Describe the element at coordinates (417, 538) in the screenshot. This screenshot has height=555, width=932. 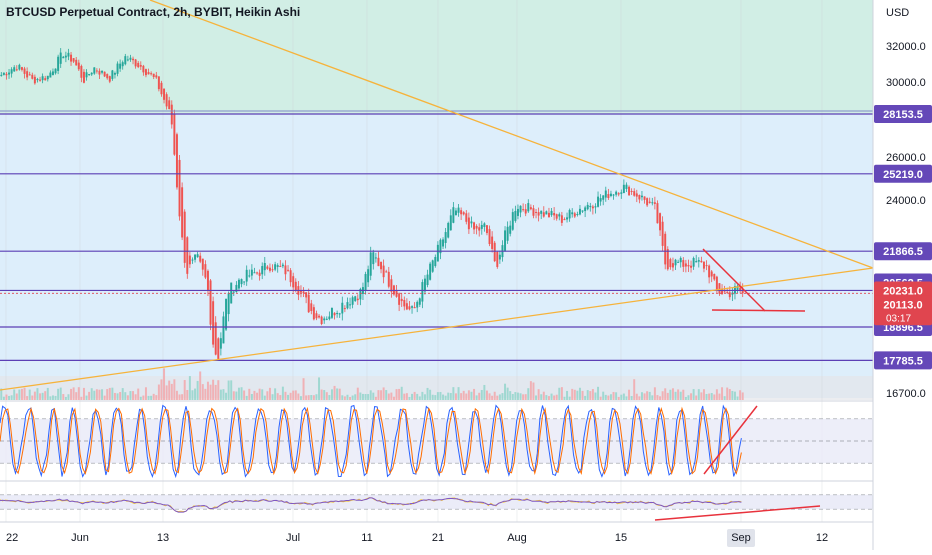
I see `time-axis: 22 Jun 13 Jul 11 21 Aug 15 Sep 12` at that location.